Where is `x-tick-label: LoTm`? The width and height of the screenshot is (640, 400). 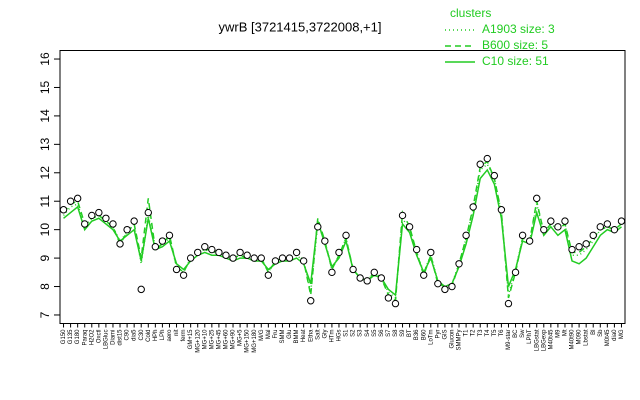
x-tick-label: LoTm is located at coordinates (431, 337).